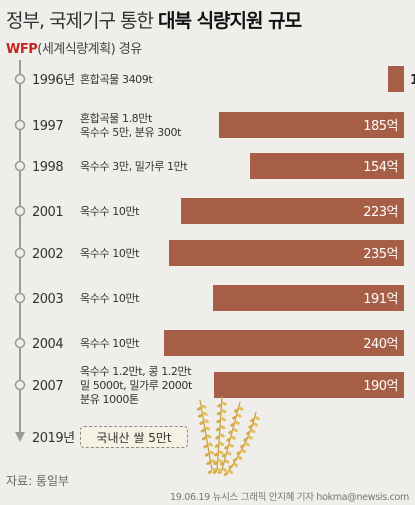 The image size is (415, 505). I want to click on data-label: 190억, so click(380, 386).